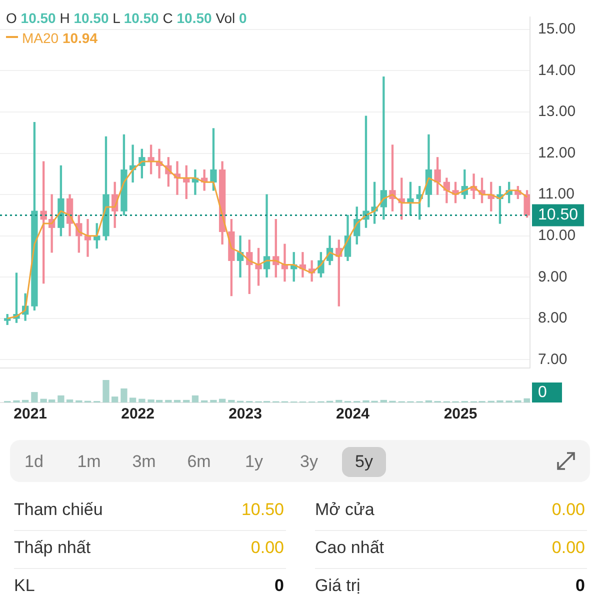 The image size is (600, 600). What do you see at coordinates (52, 548) in the screenshot?
I see `text: Thấp nhất` at bounding box center [52, 548].